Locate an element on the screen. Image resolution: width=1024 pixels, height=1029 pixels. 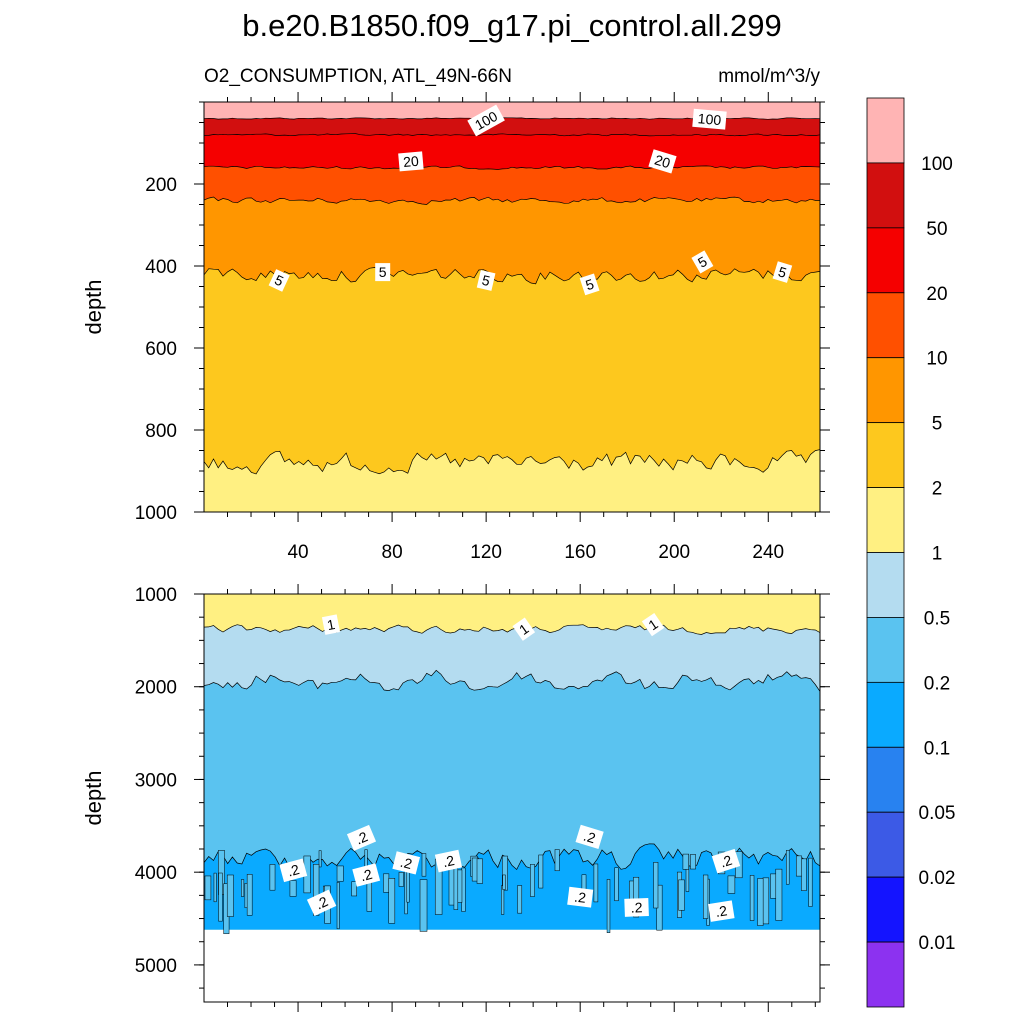
contour-label-text: 1 is located at coordinates (331, 624).